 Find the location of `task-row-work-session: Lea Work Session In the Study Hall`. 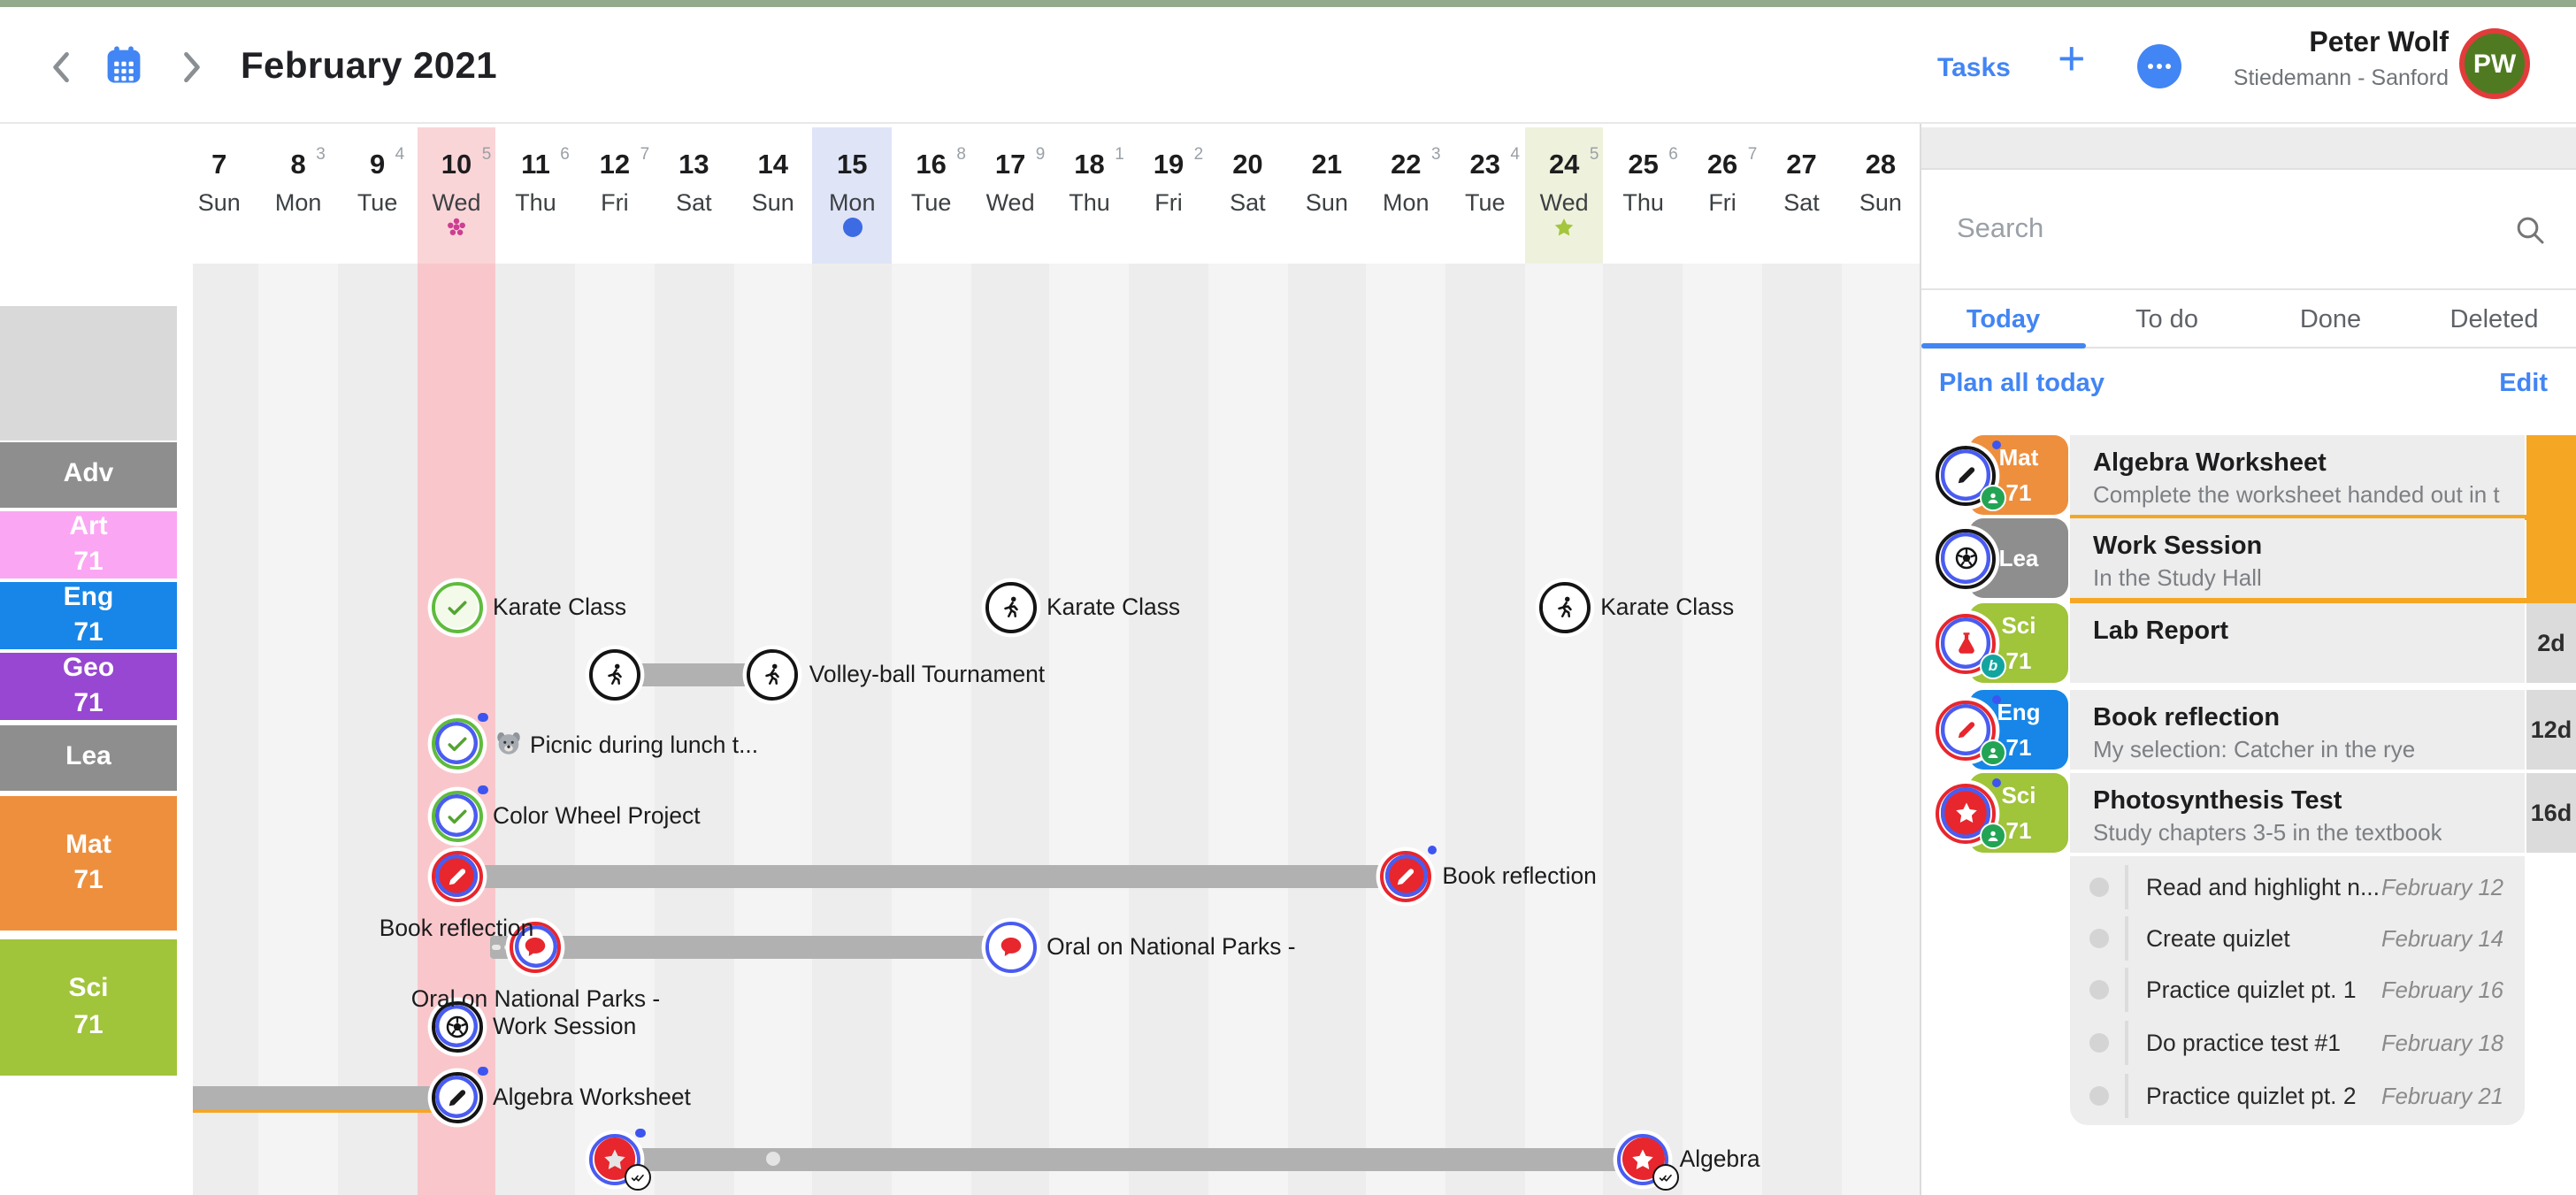

task-row-work-session: Lea Work Session In the Study Hall is located at coordinates (2248, 560).